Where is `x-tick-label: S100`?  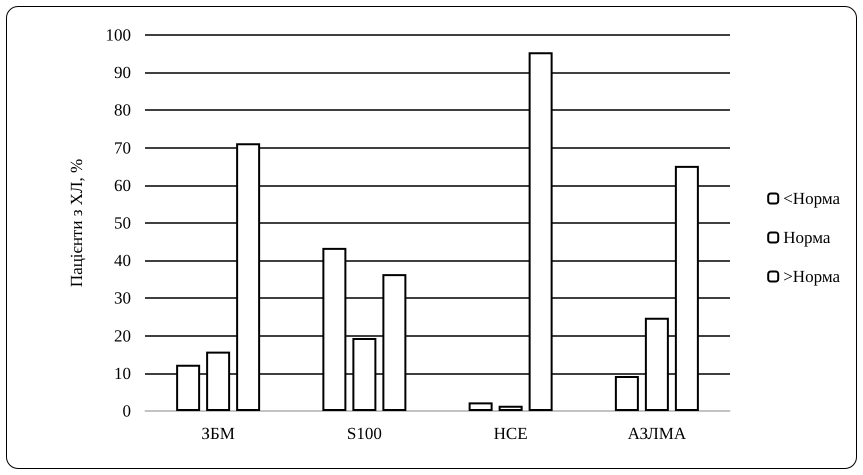 x-tick-label: S100 is located at coordinates (364, 433).